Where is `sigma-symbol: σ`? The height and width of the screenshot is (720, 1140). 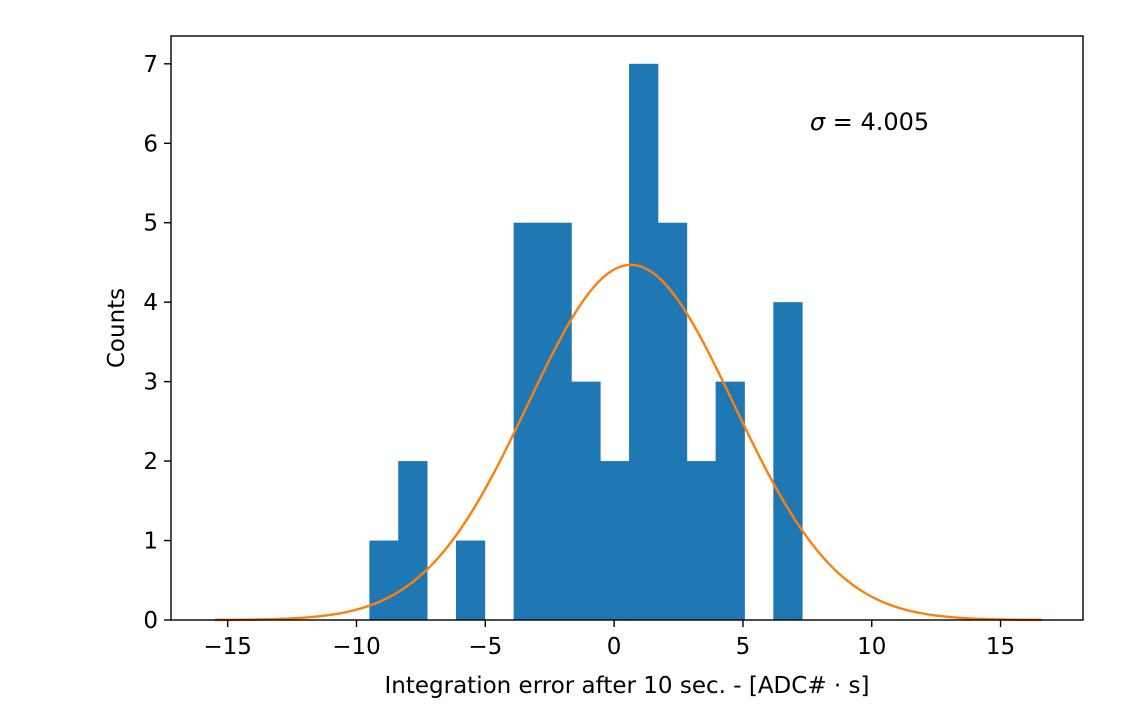 sigma-symbol: σ is located at coordinates (818, 122).